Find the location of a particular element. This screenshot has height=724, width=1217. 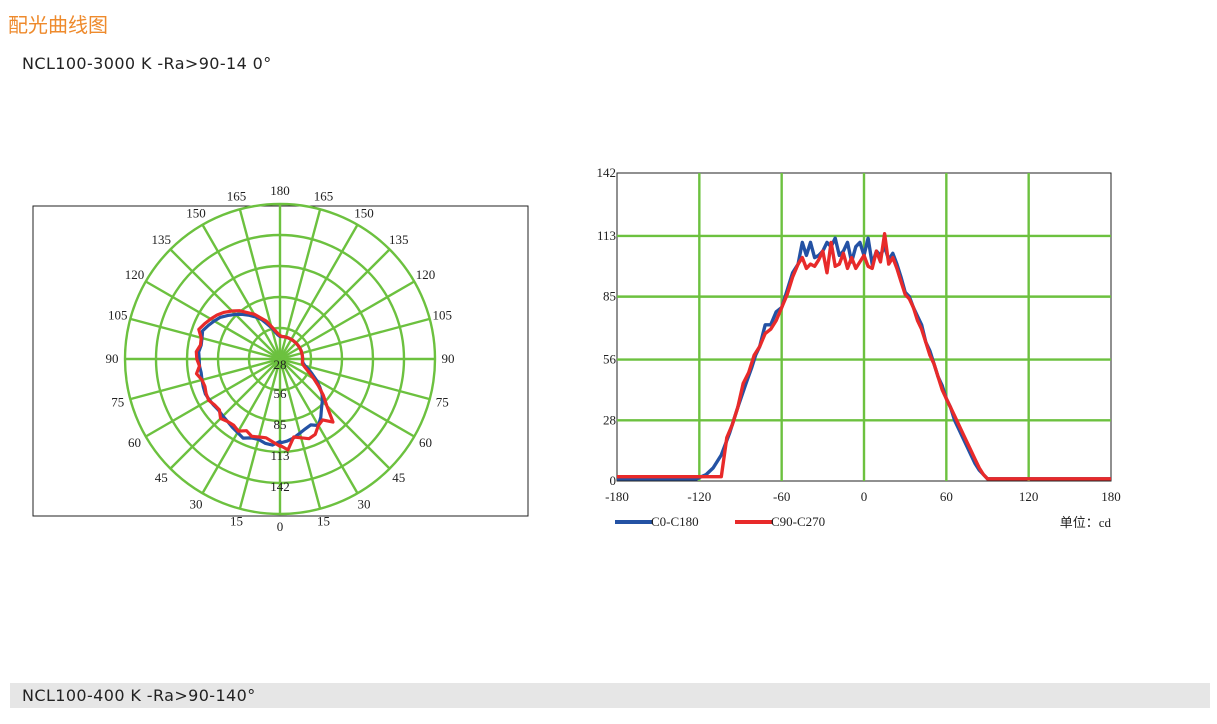

y-tick-label: 142 is located at coordinates (607, 172).